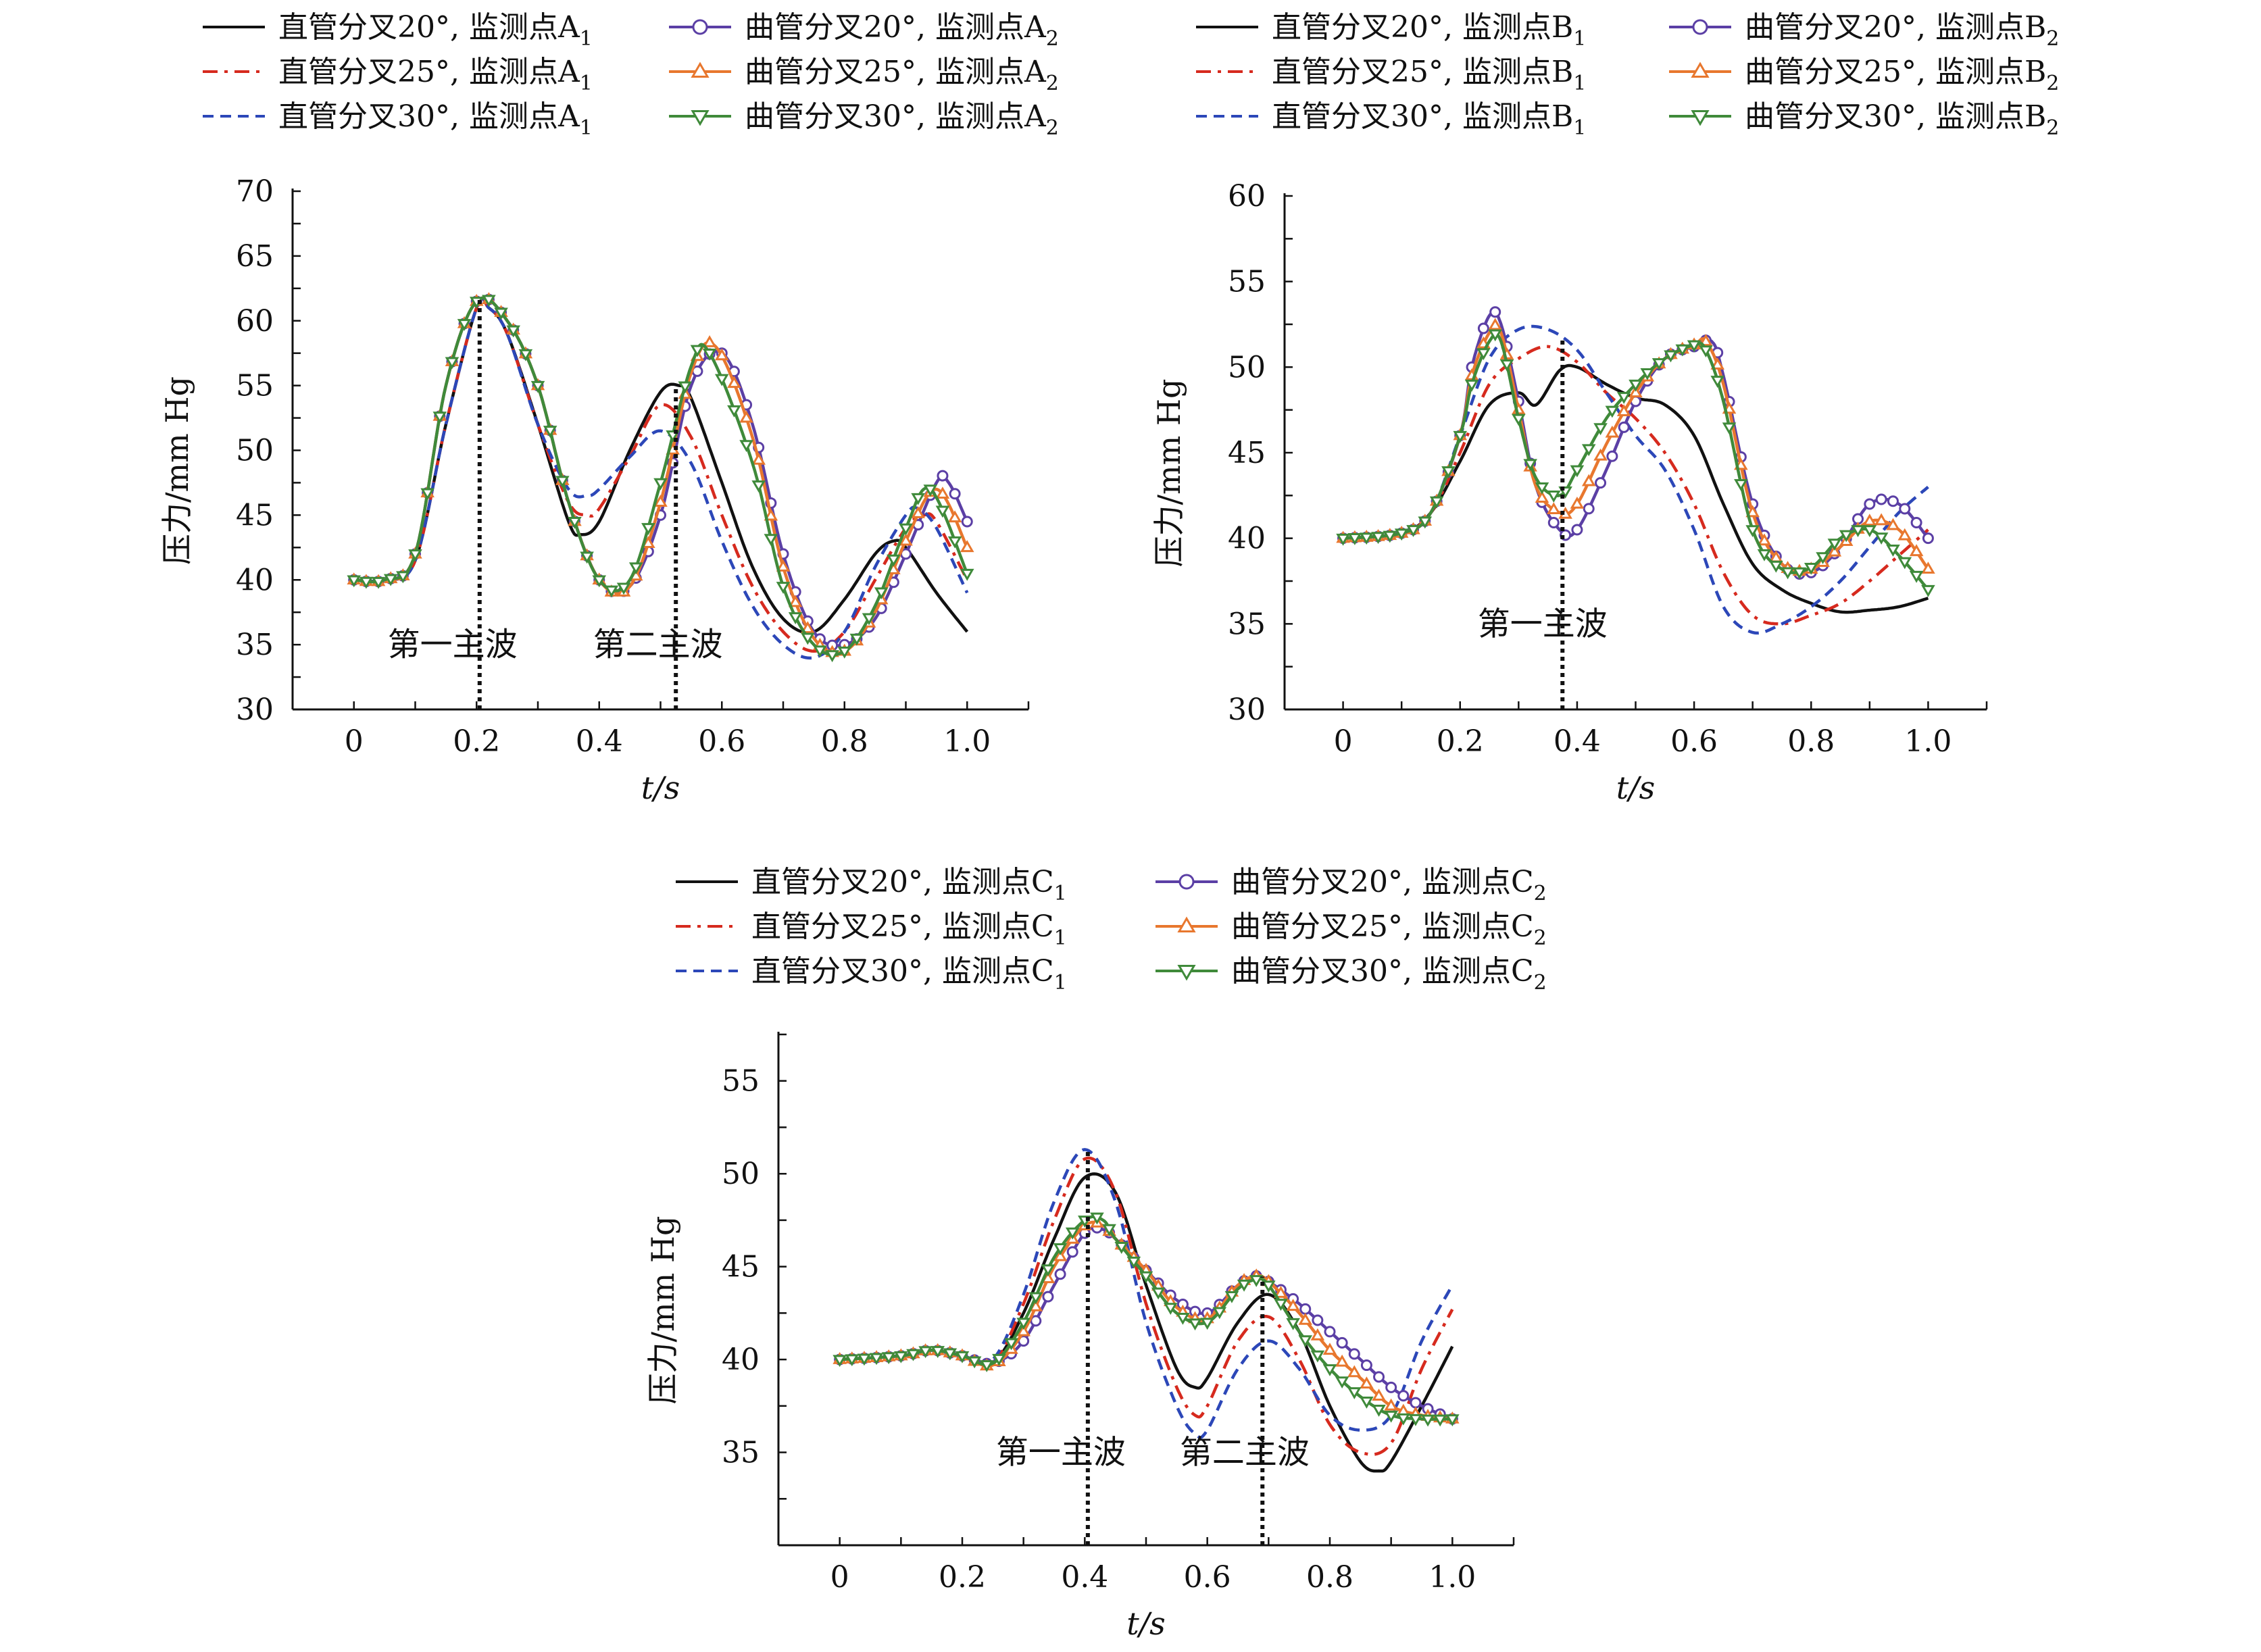 The height and width of the screenshot is (1652, 2261). I want to click on legend-label: 直管分叉25°, 监测点C1, so click(909, 929).